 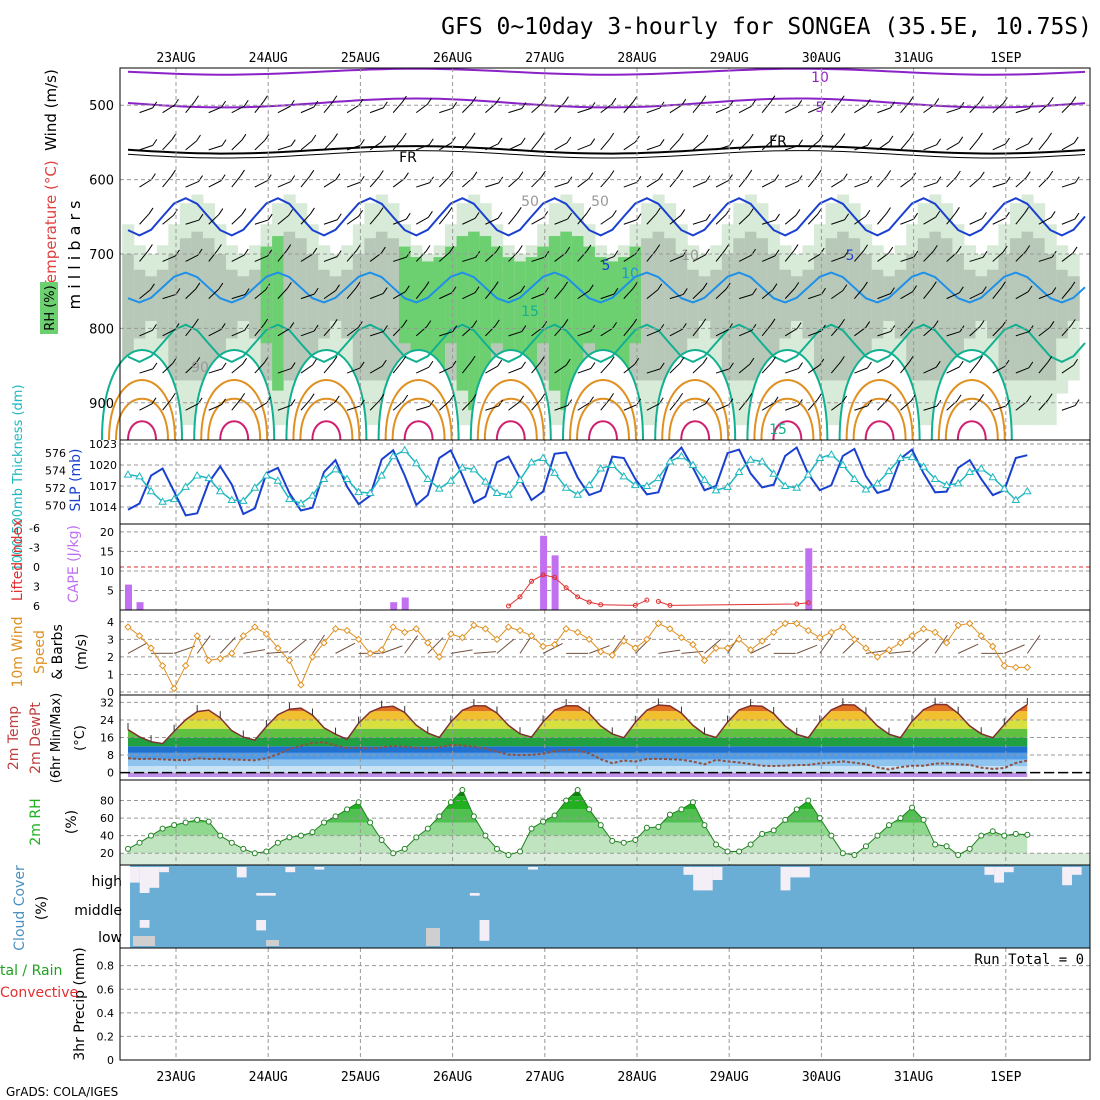 I want to click on temperature-line-5c, so click(x=606, y=217).